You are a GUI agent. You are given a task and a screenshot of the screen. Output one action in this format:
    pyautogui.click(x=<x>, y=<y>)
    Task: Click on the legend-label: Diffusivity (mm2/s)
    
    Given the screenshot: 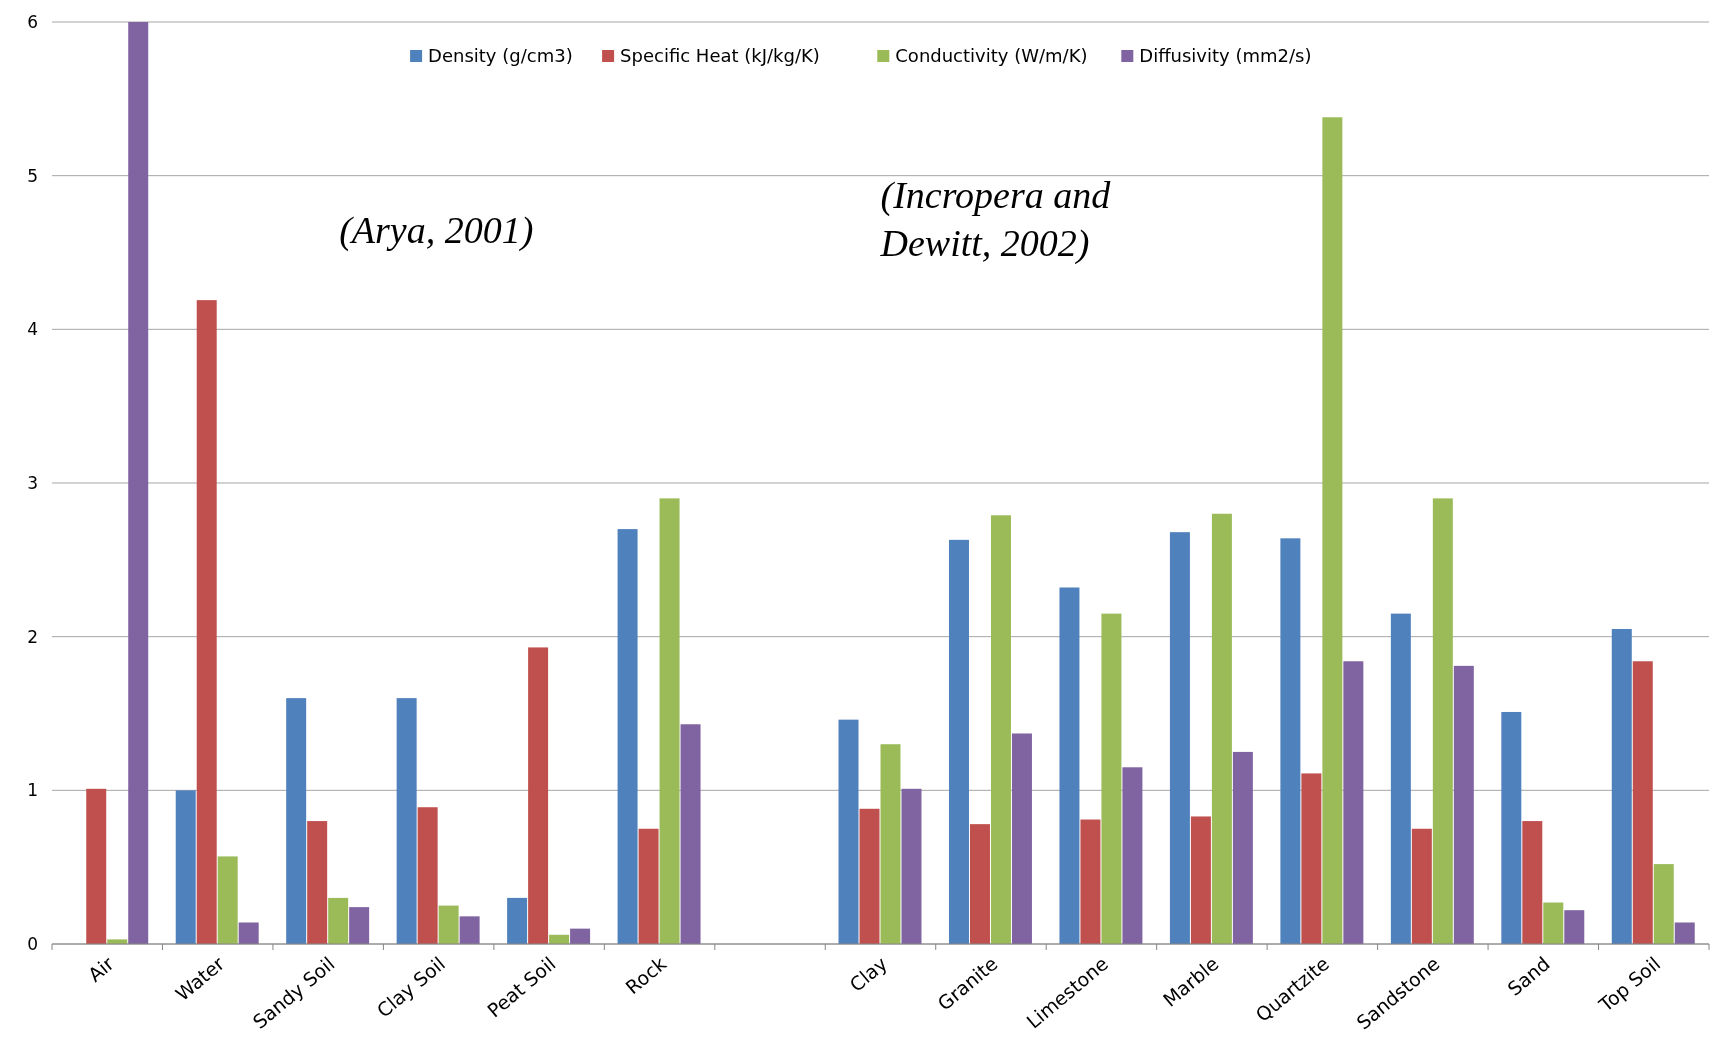 What is the action you would take?
    pyautogui.click(x=1225, y=56)
    